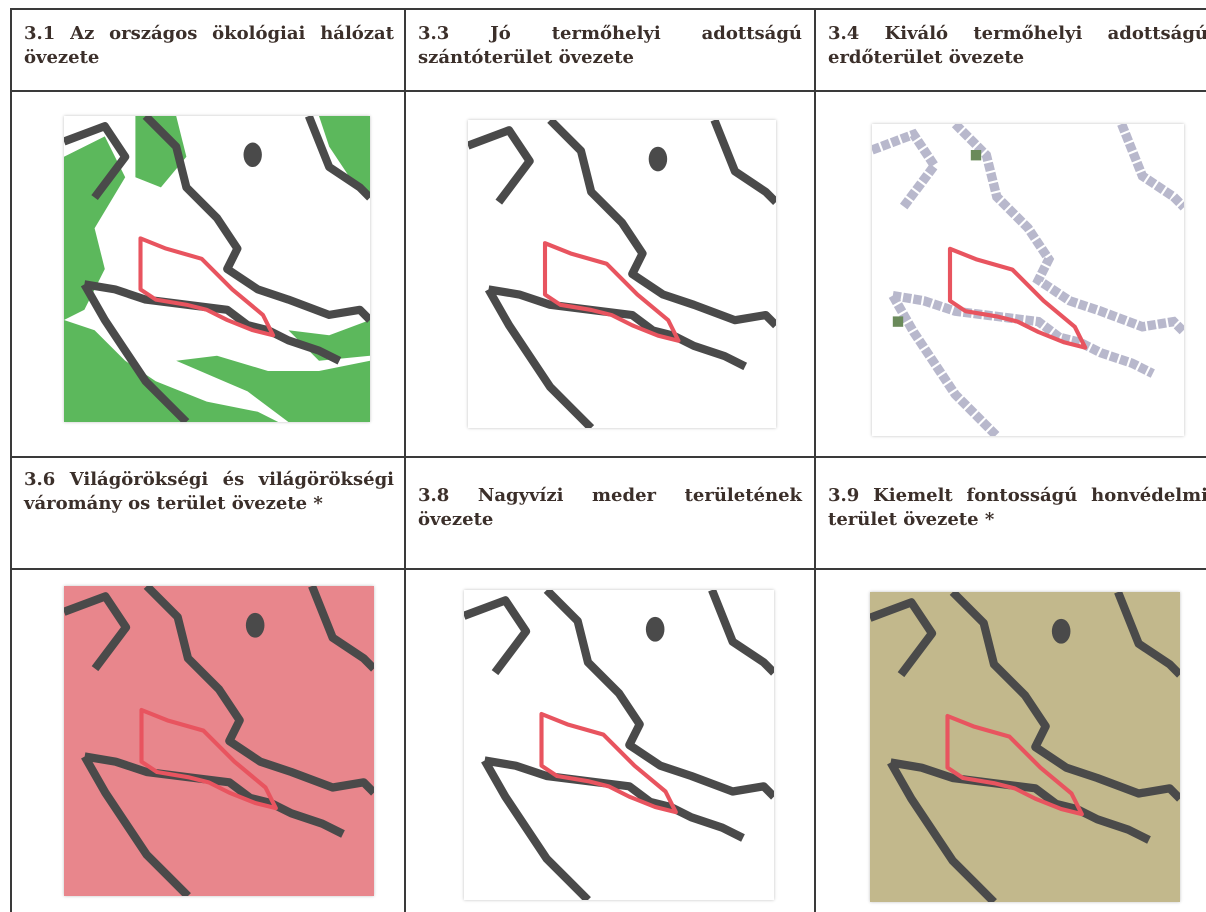  What do you see at coordinates (608, 9) in the screenshot?
I see `table-border-top` at bounding box center [608, 9].